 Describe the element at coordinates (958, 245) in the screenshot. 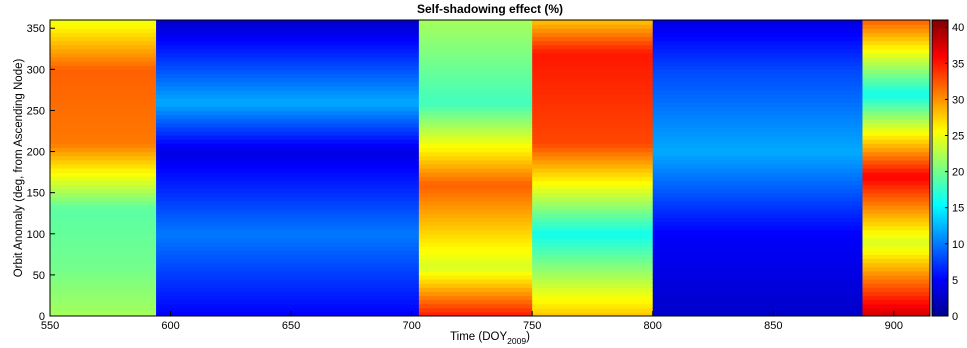

I see `colorbar-tick-label: 10` at that location.